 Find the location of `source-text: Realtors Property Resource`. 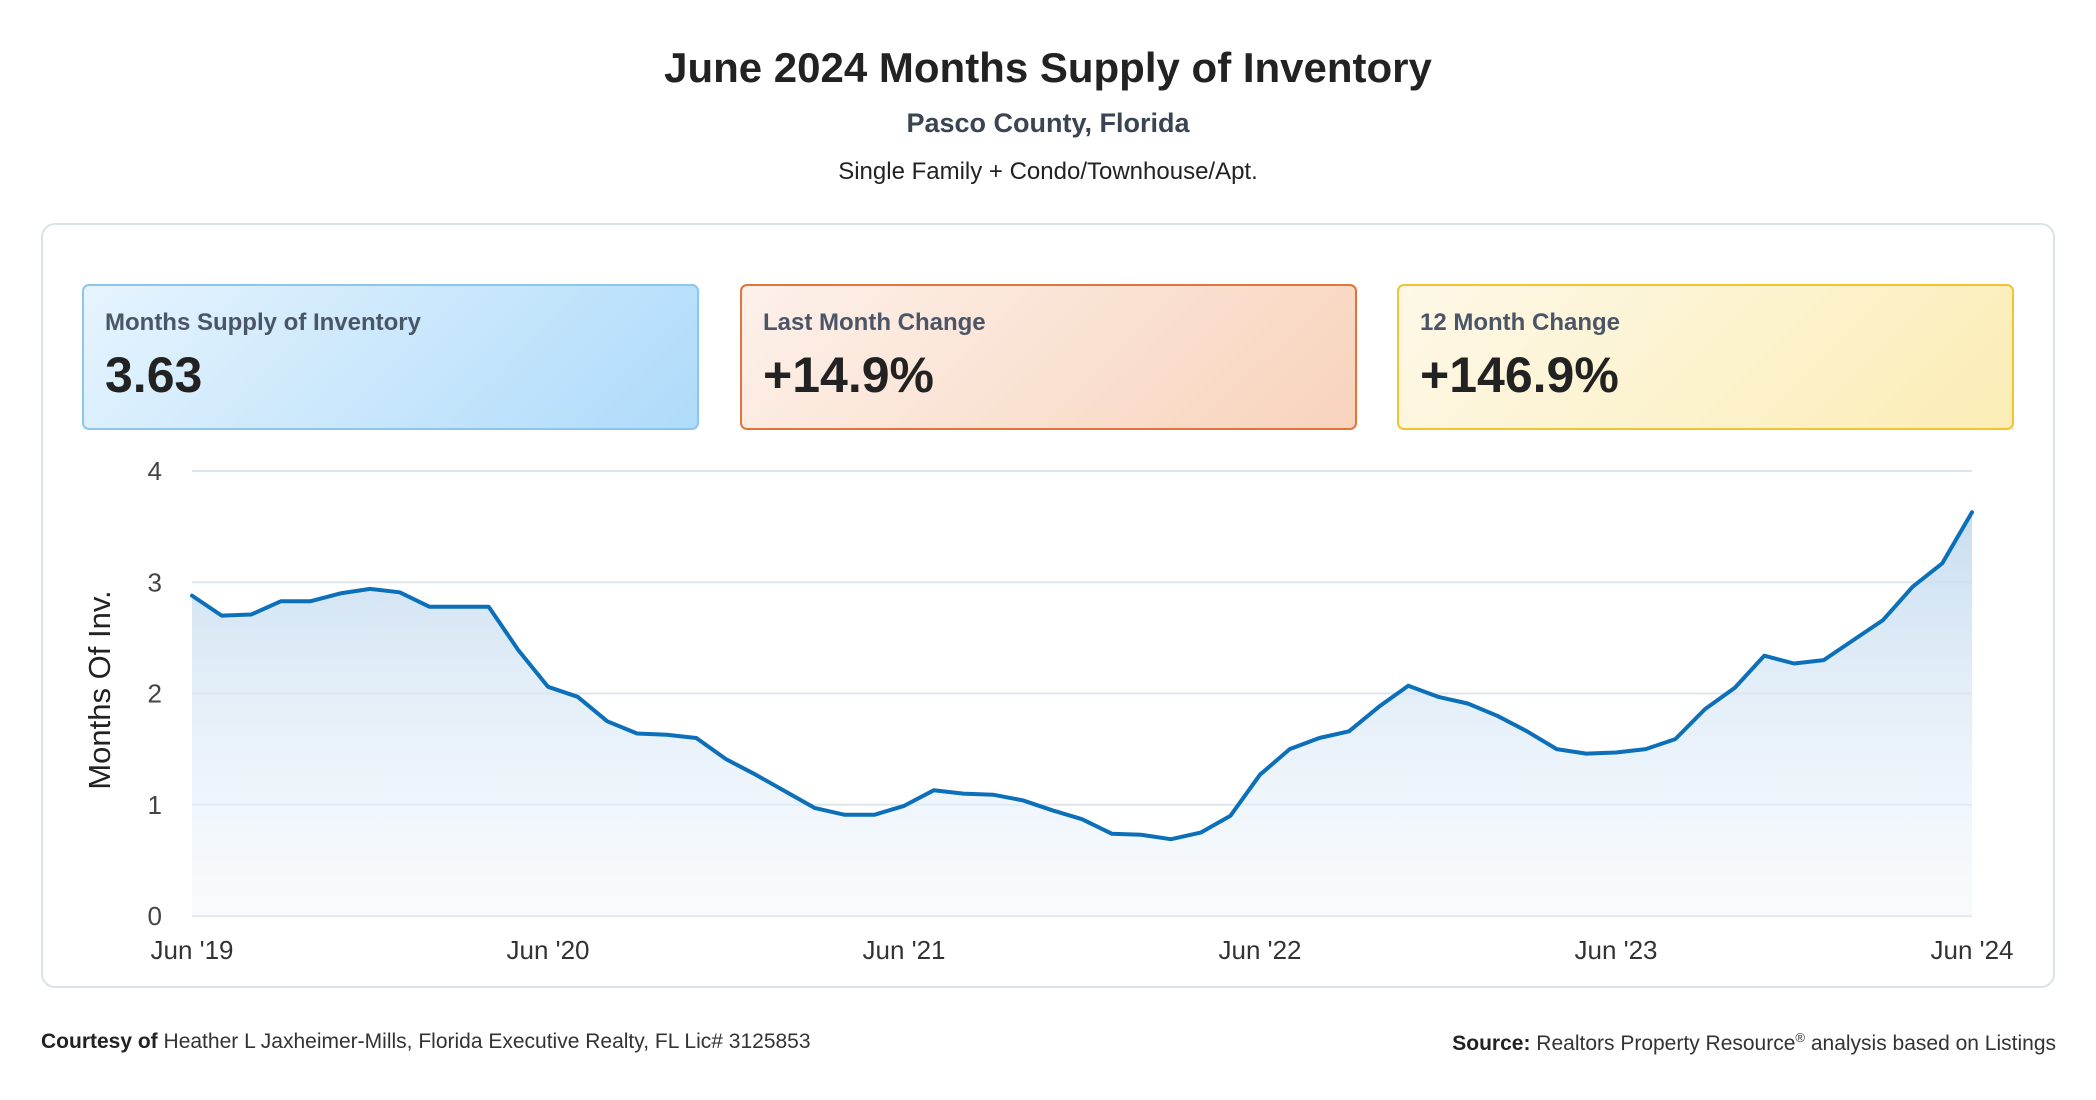

source-text: Realtors Property Resource is located at coordinates (1666, 1043).